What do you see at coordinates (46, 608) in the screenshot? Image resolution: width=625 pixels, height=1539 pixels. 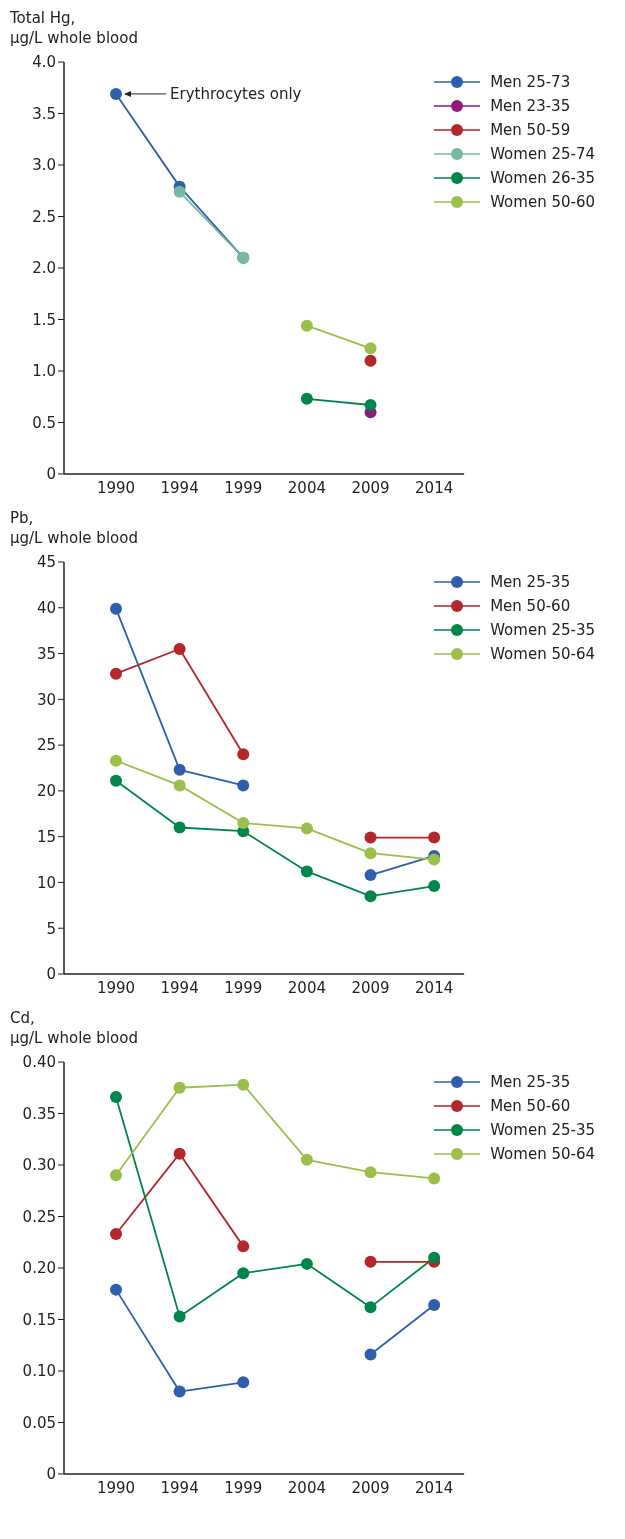 I see `y-tick-label: 40` at bounding box center [46, 608].